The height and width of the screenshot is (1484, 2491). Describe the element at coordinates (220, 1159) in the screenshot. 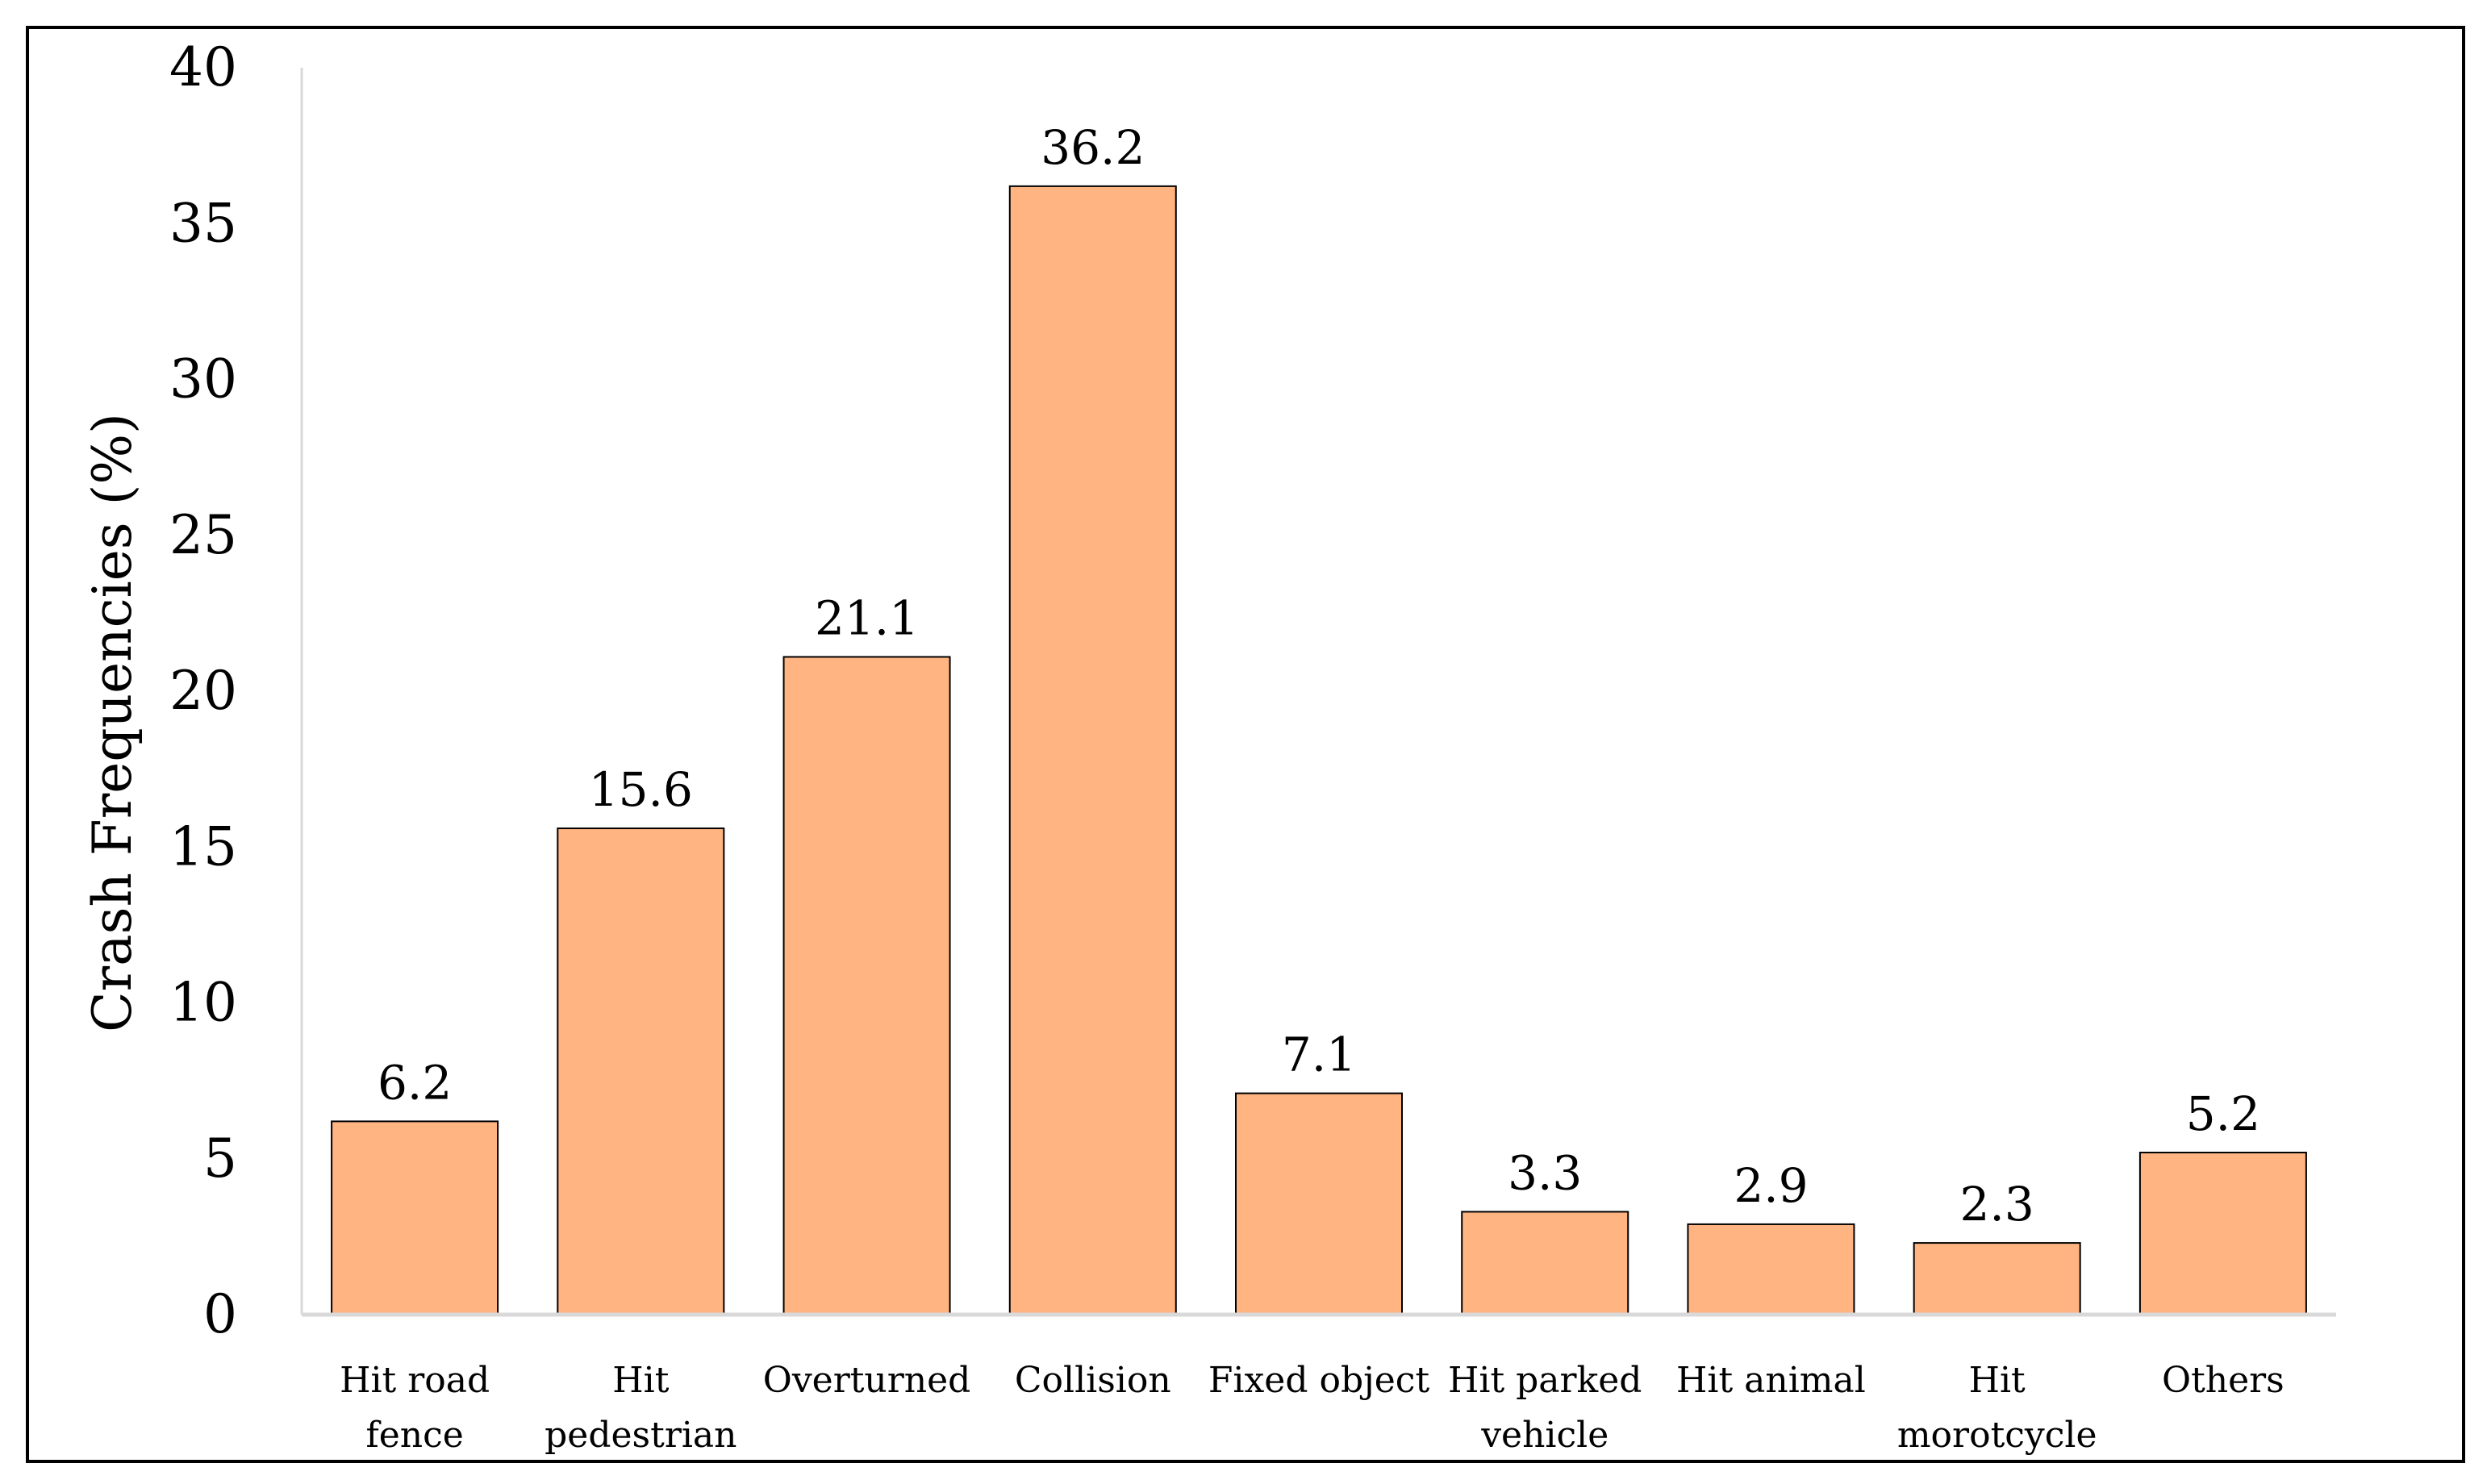

I see `y-tick-label: 5` at that location.